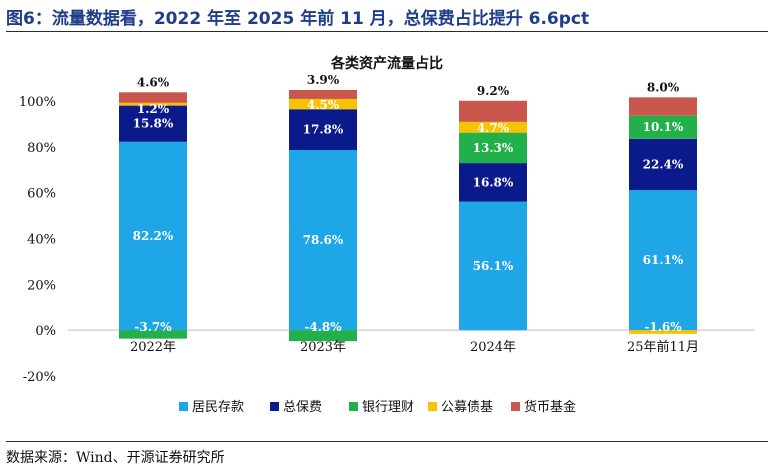 This screenshot has height=471, width=774. What do you see at coordinates (153, 327) in the screenshot?
I see `data-label: -3.7%` at bounding box center [153, 327].